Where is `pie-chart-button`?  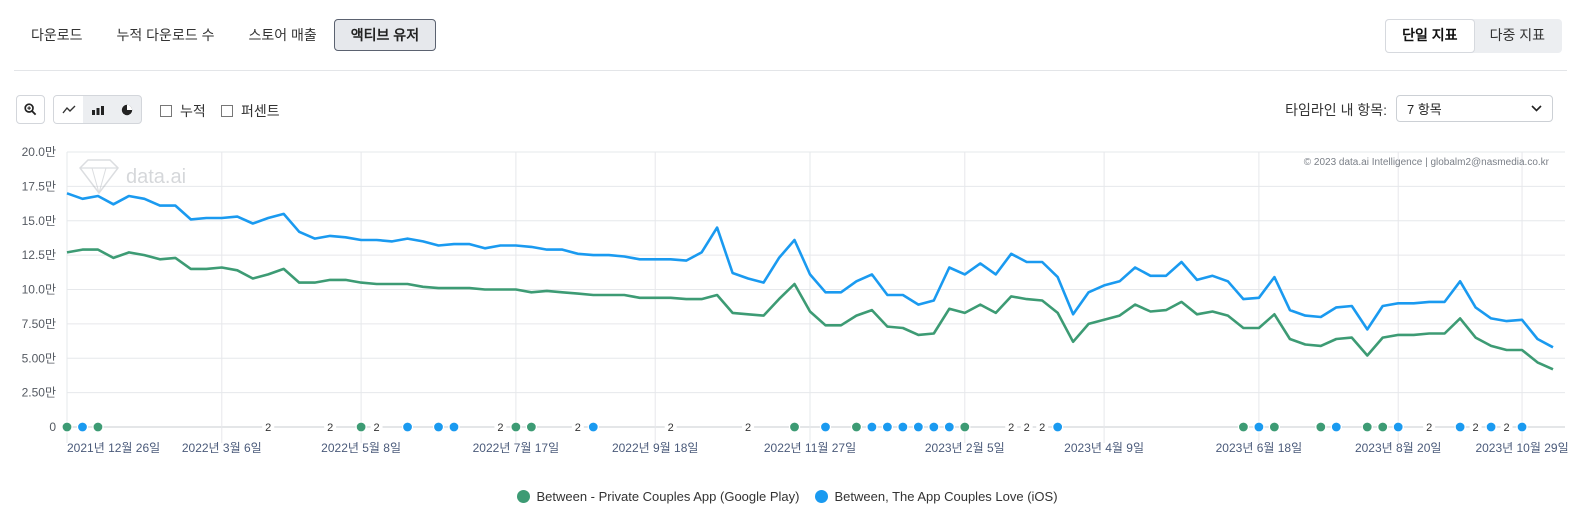 pie-chart-button is located at coordinates (126, 109).